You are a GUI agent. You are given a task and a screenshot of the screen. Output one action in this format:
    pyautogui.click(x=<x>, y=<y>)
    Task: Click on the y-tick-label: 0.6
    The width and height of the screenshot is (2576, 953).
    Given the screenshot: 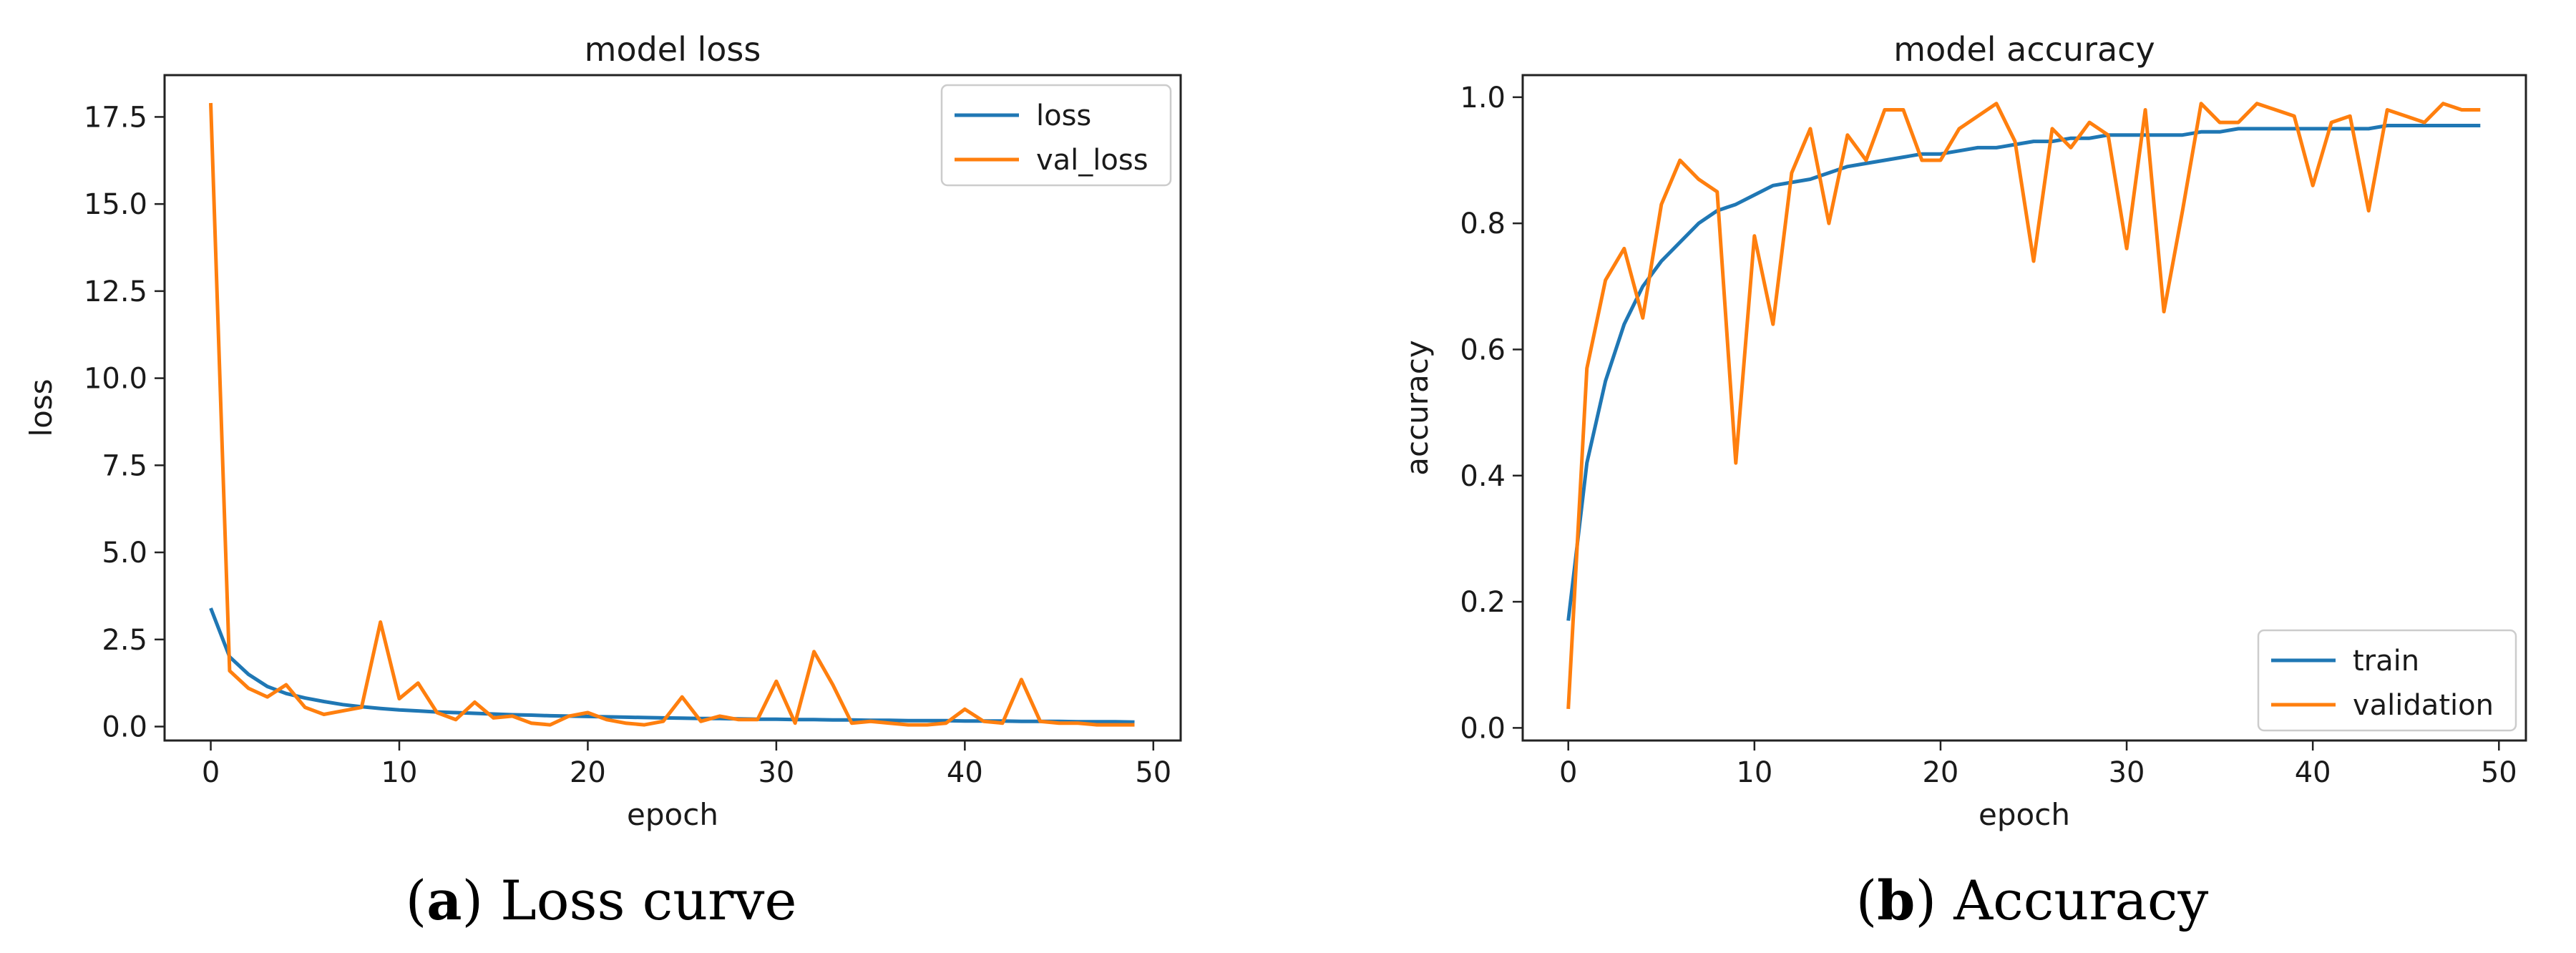 What is the action you would take?
    pyautogui.click(x=1483, y=349)
    